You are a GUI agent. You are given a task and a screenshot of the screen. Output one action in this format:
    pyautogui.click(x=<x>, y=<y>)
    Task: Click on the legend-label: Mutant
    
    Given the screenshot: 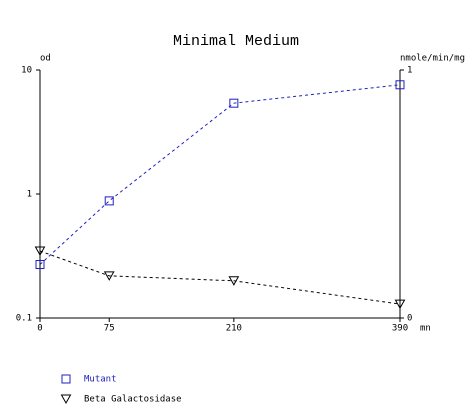 What is the action you would take?
    pyautogui.click(x=100, y=380)
    